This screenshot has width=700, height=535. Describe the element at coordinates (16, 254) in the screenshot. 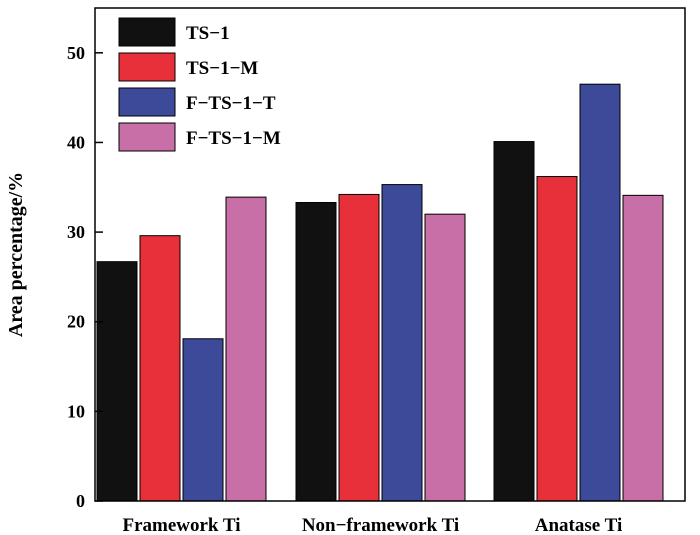

I see `y-axis-title: Area percentage/%` at that location.